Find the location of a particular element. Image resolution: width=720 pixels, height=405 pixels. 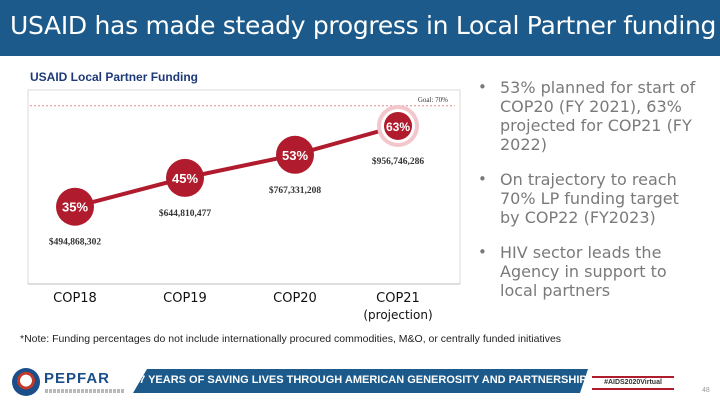

data-label: 45% is located at coordinates (185, 178).